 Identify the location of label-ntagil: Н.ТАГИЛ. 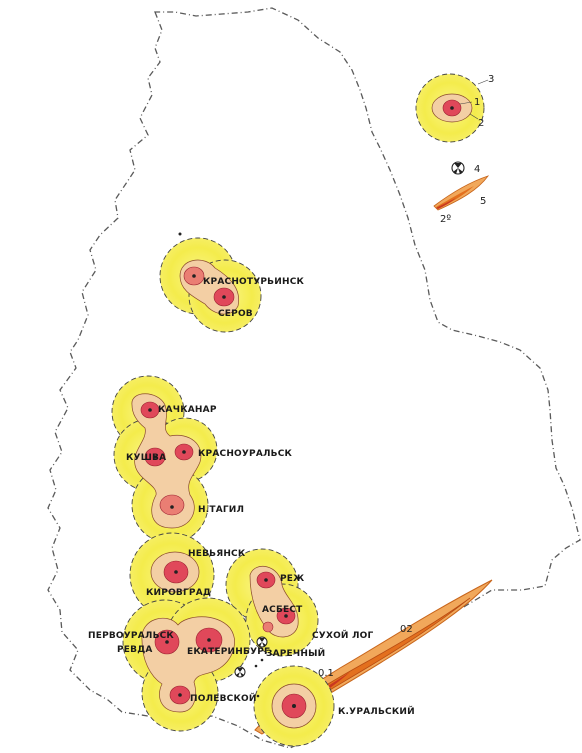
(221, 510).